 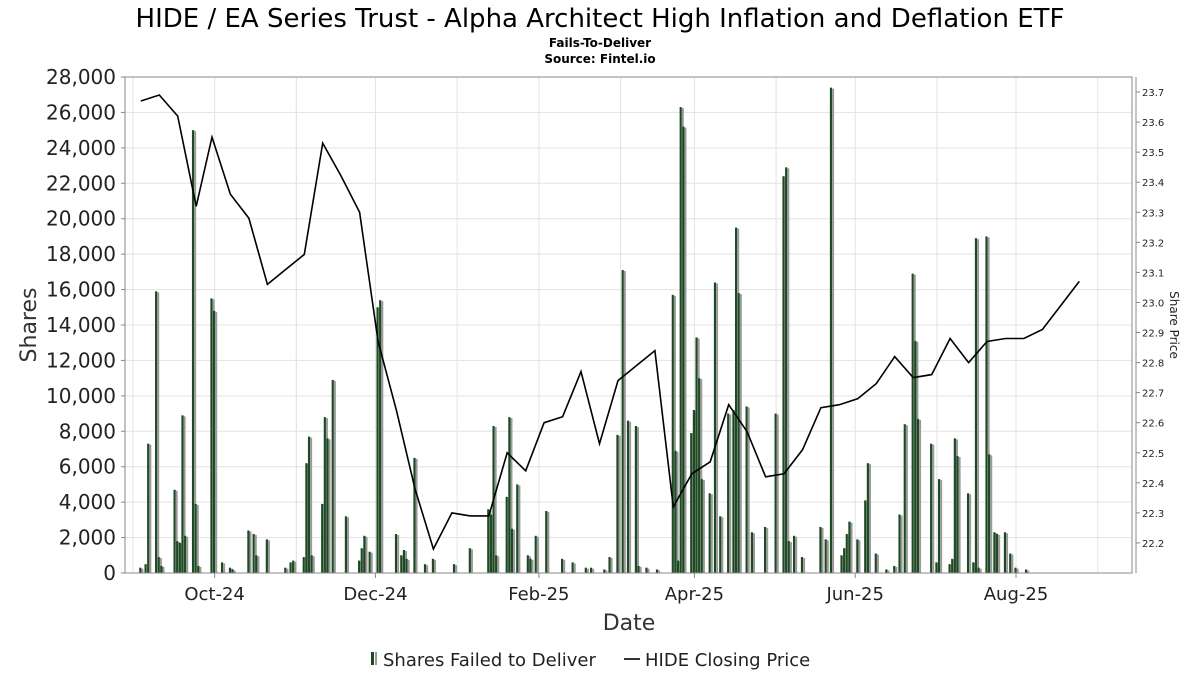 I want to click on y2-tick-label: 23.0, so click(x=1153, y=303).